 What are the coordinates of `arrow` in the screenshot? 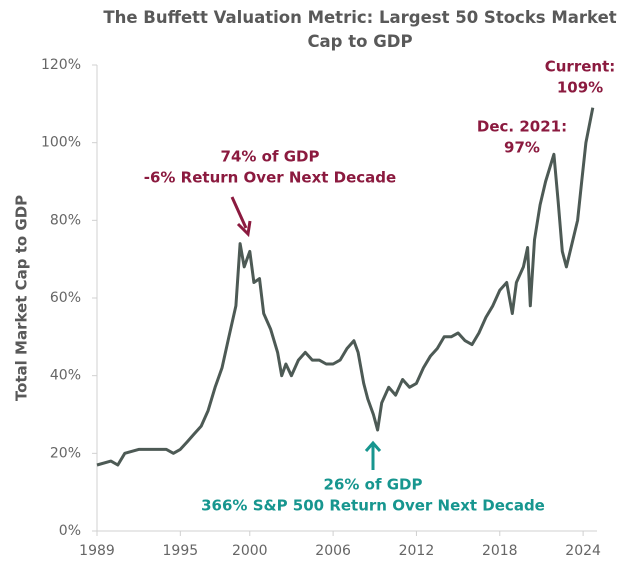 It's located at (239, 212).